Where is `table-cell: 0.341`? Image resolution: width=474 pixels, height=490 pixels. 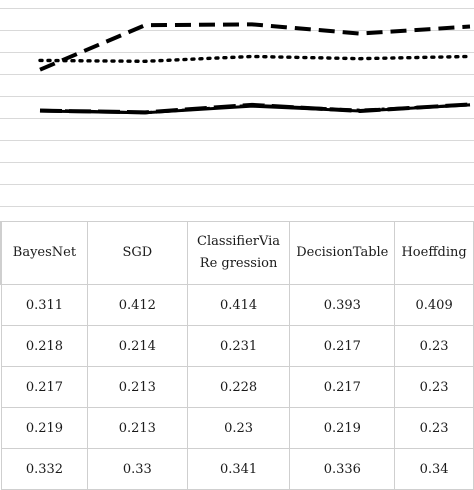 table-cell: 0.341 is located at coordinates (238, 469).